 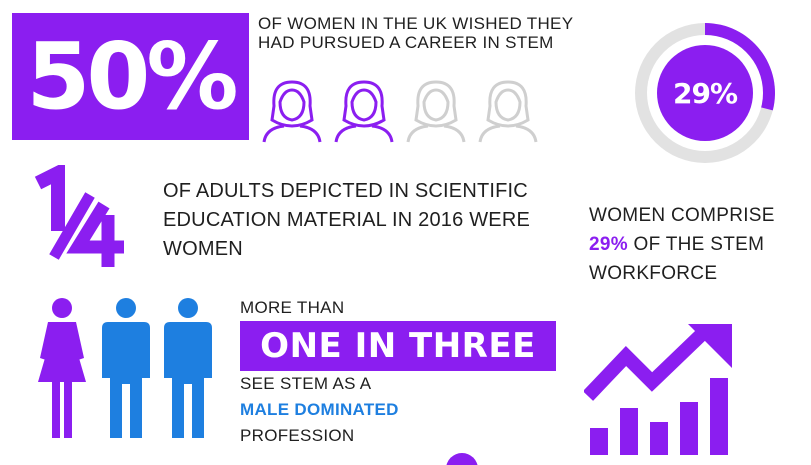 I want to click on donut-center, so click(x=705, y=93).